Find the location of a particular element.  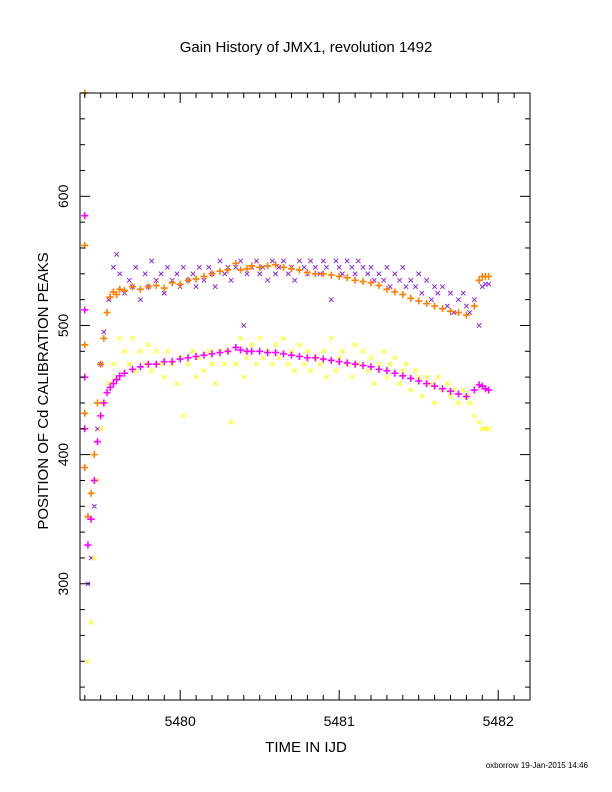

y-tick-label: 500 is located at coordinates (63, 326).